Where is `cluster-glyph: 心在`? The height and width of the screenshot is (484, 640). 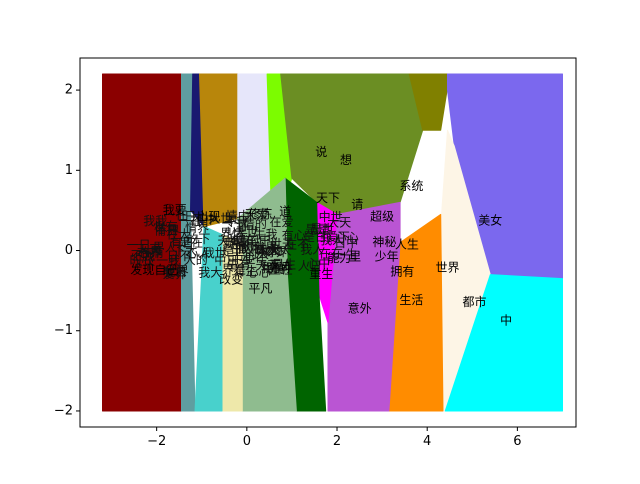 cluster-glyph: 心在 is located at coordinates (255, 257).